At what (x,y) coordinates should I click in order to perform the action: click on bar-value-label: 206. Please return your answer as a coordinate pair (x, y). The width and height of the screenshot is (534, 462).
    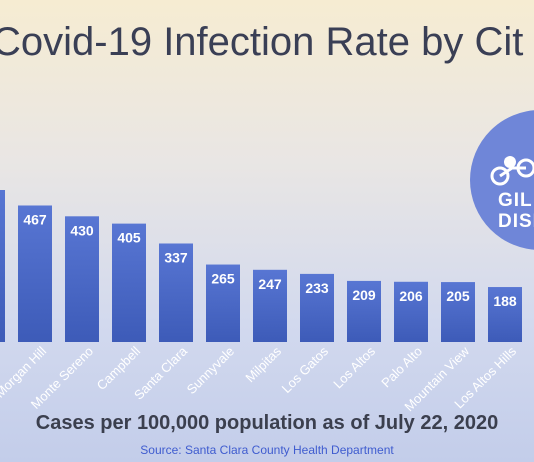
    Looking at the image, I should click on (411, 296).